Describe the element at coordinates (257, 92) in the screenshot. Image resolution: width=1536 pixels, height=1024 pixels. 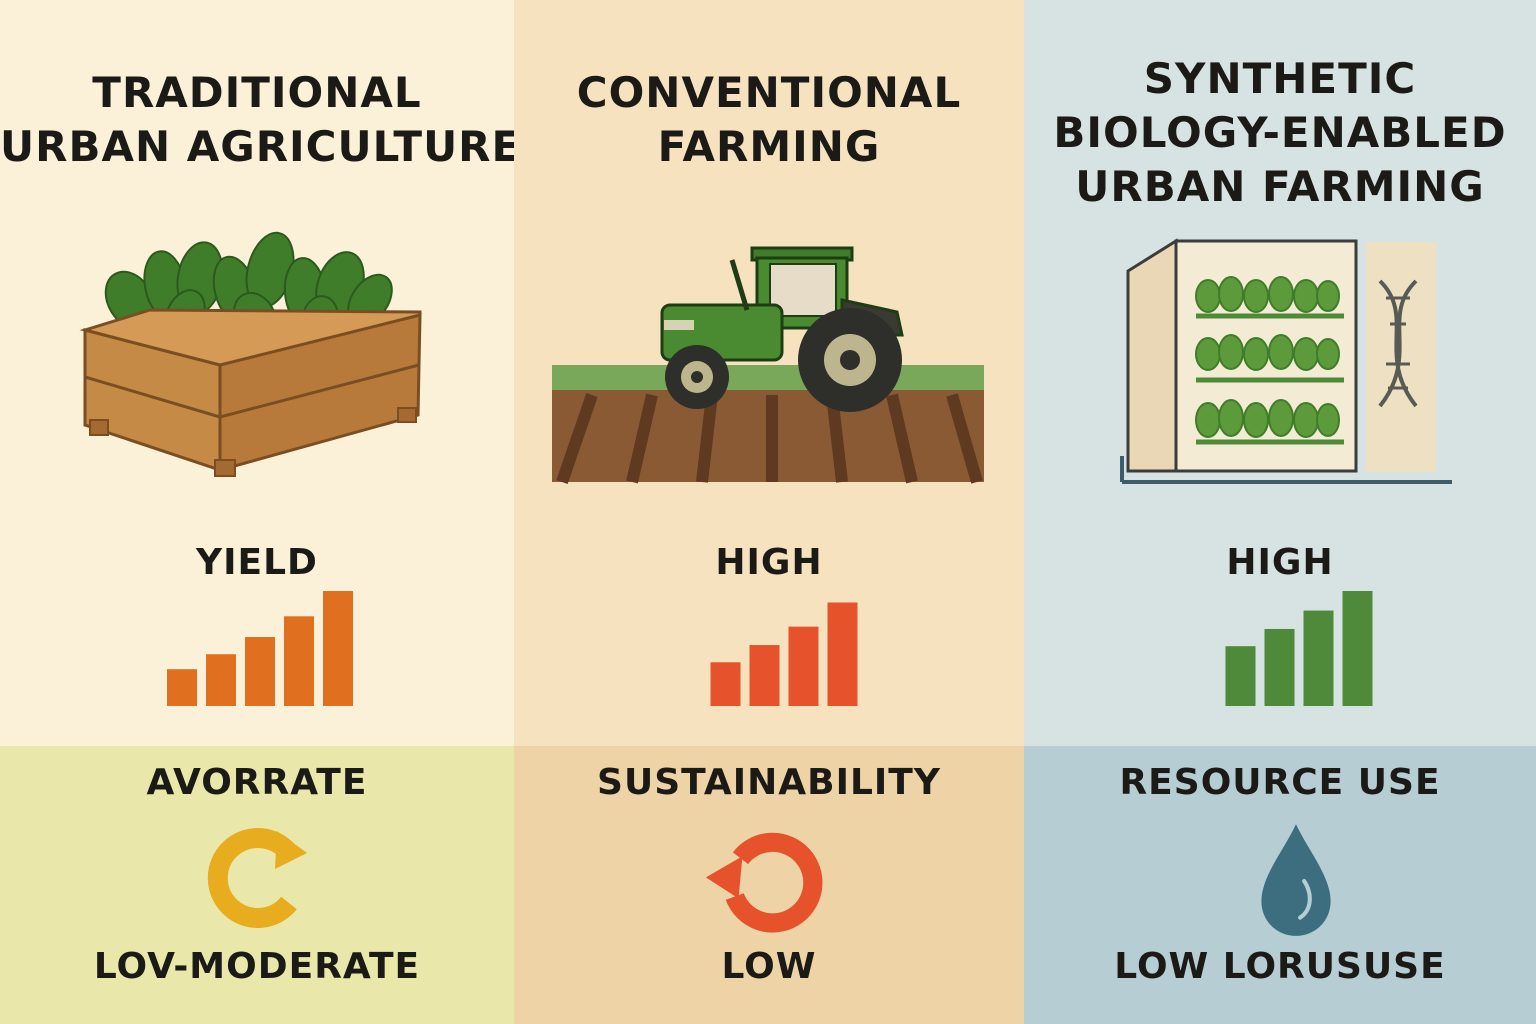
I see `title-line: TRADITIONAL` at that location.